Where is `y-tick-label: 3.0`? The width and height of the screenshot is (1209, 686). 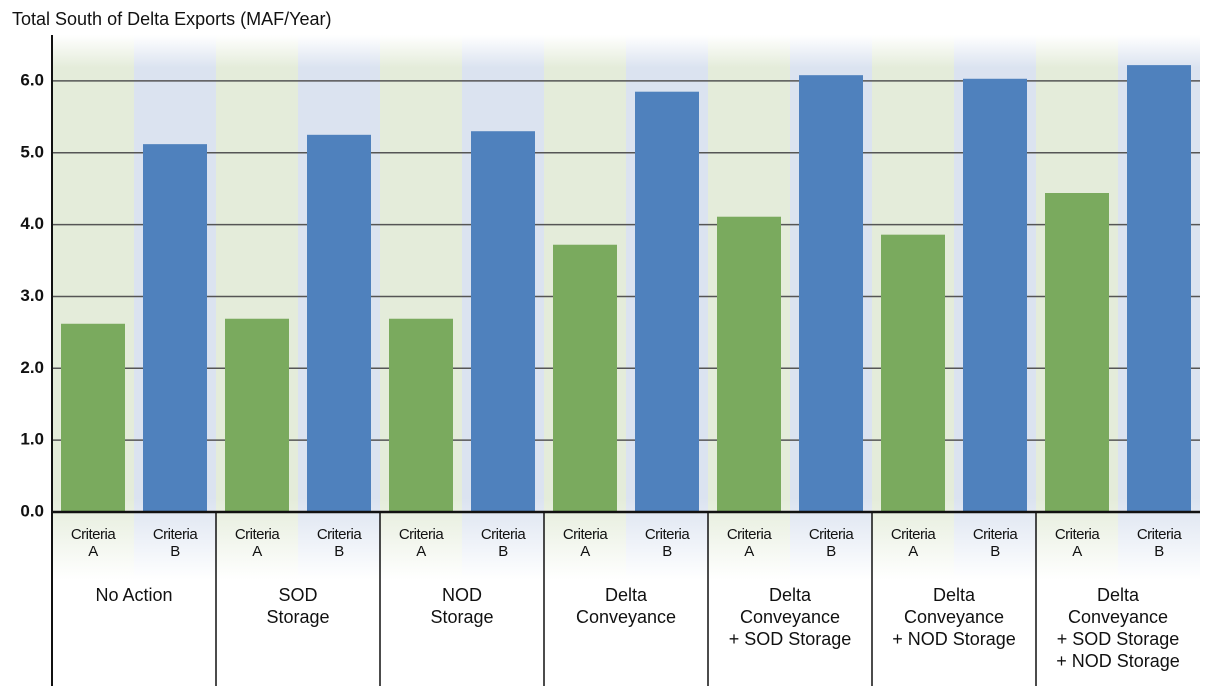 y-tick-label: 3.0 is located at coordinates (32, 295).